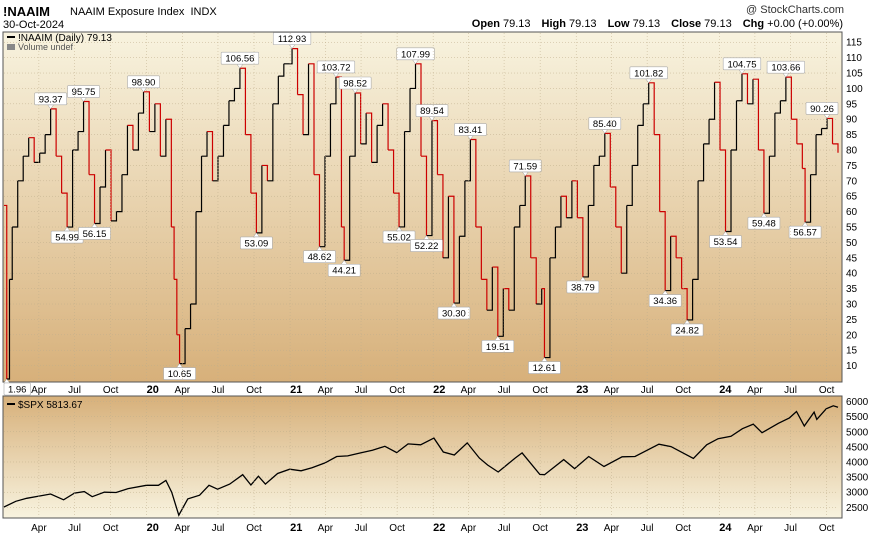 This screenshot has width=872, height=536. What do you see at coordinates (50, 405) in the screenshot?
I see `spx-legend-label: $SPX 5813.67` at bounding box center [50, 405].